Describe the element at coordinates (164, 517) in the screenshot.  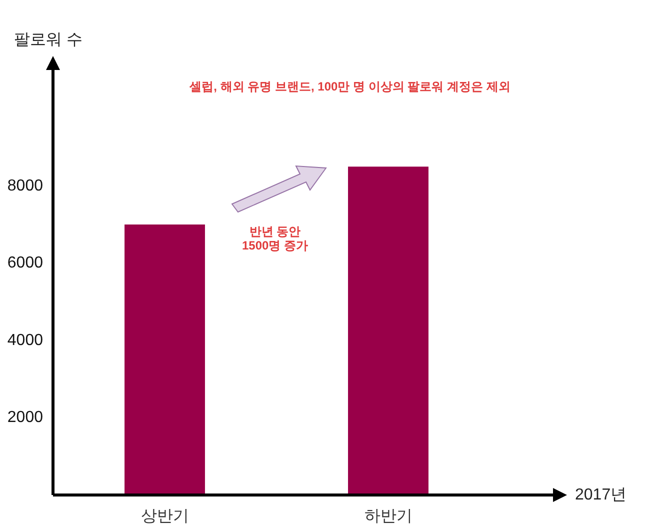
I see `x-tick-label: 상반기` at that location.